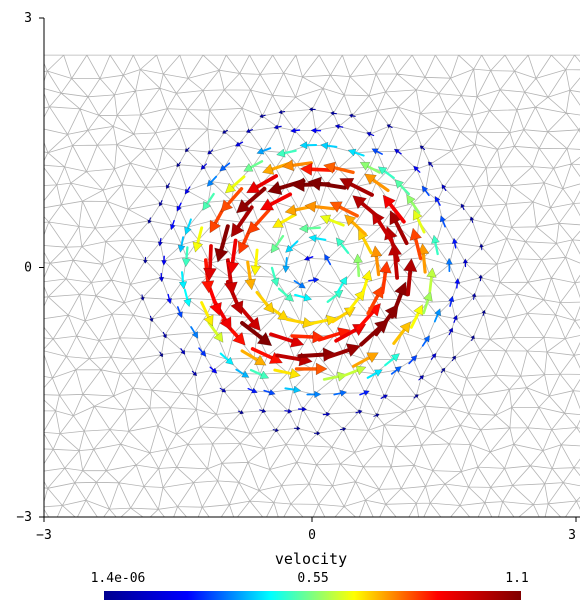 The height and width of the screenshot is (602, 581). Describe the element at coordinates (312, 595) in the screenshot. I see `colorbar` at that location.